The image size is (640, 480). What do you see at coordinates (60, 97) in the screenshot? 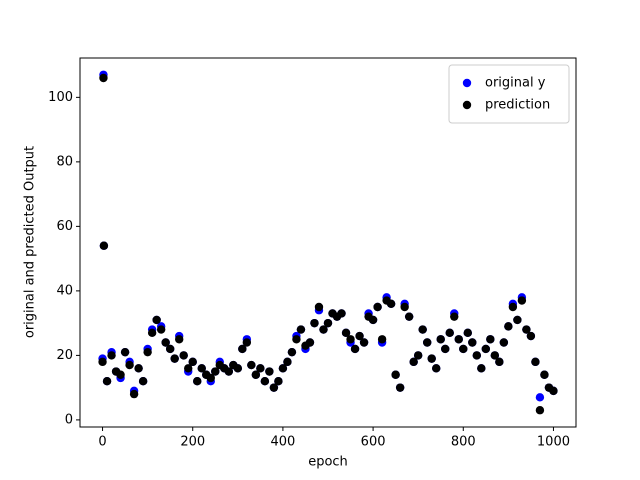
I see `y-tick-label: 100` at bounding box center [60, 97].